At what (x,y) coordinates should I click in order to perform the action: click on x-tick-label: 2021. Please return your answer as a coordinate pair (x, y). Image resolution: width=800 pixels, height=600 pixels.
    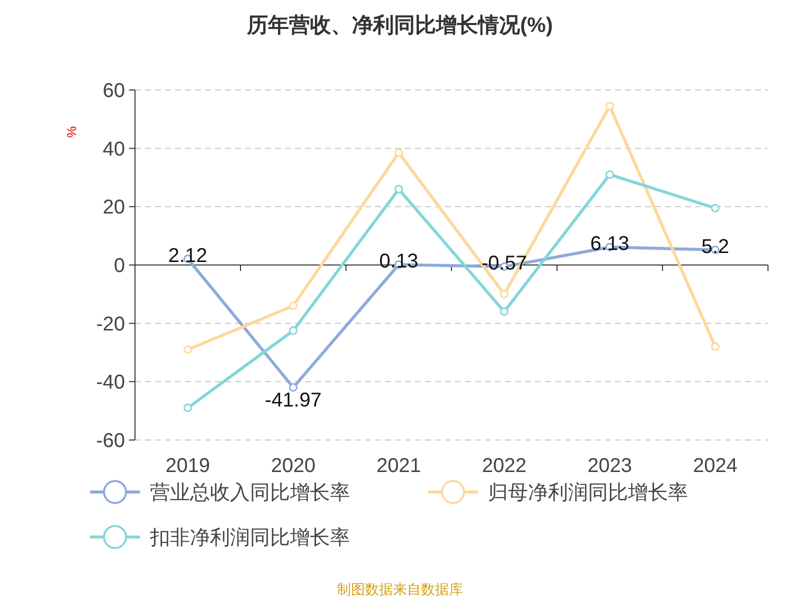
    Looking at the image, I should click on (398, 466).